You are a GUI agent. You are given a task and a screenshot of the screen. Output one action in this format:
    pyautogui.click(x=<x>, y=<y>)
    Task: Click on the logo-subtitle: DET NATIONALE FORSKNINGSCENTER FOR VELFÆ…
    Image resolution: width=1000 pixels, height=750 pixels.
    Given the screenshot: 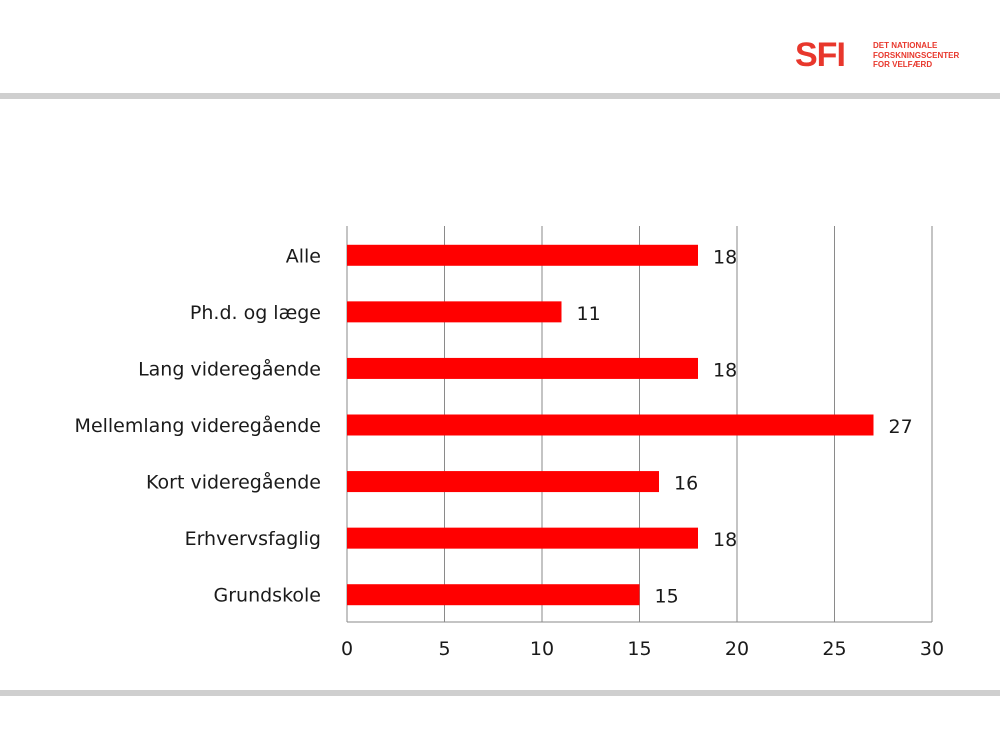 What is the action you would take?
    pyautogui.click(x=916, y=55)
    